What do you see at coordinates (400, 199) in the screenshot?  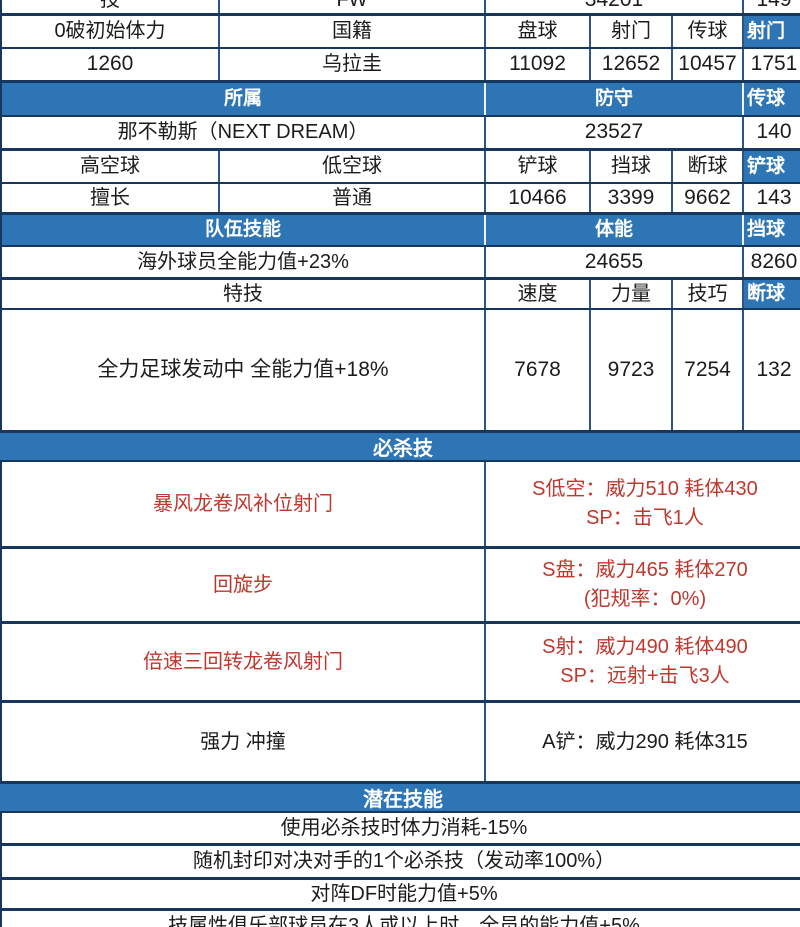 I see `stat-values-row-2: 擅长 普通 10466 3399 9662 143` at bounding box center [400, 199].